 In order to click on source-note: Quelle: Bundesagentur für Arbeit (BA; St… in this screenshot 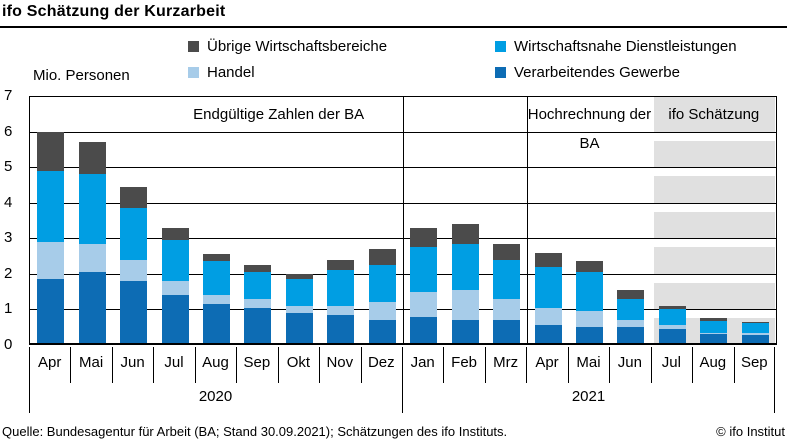, I will do `click(255, 431)`.